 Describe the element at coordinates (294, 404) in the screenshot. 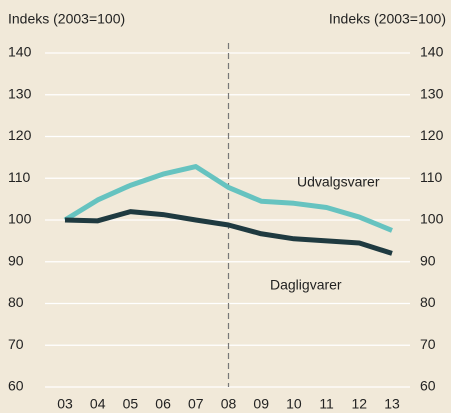

I see `x-tick-label: 10` at that location.